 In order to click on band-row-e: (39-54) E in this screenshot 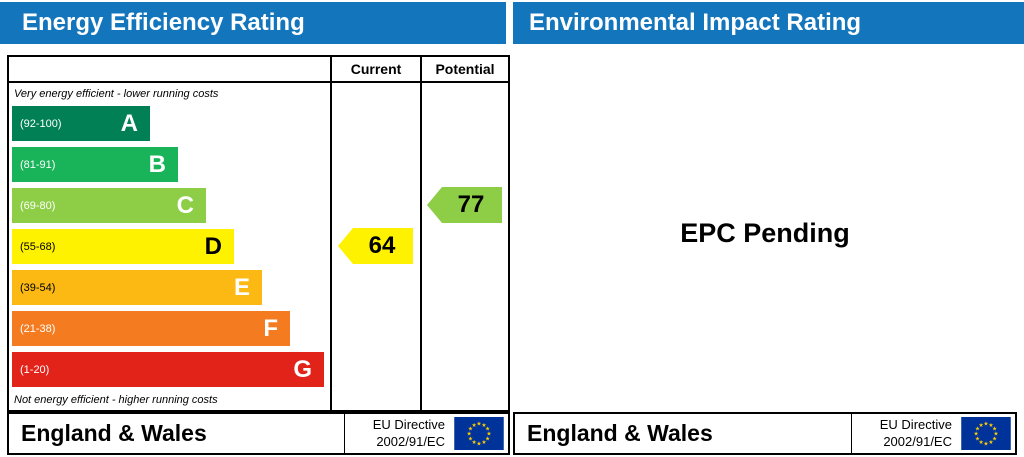, I will do `click(169, 287)`.